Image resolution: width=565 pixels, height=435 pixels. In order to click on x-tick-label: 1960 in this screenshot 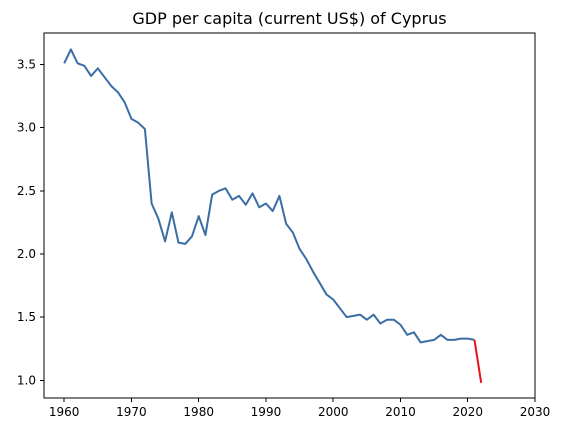, I will do `click(64, 412)`.